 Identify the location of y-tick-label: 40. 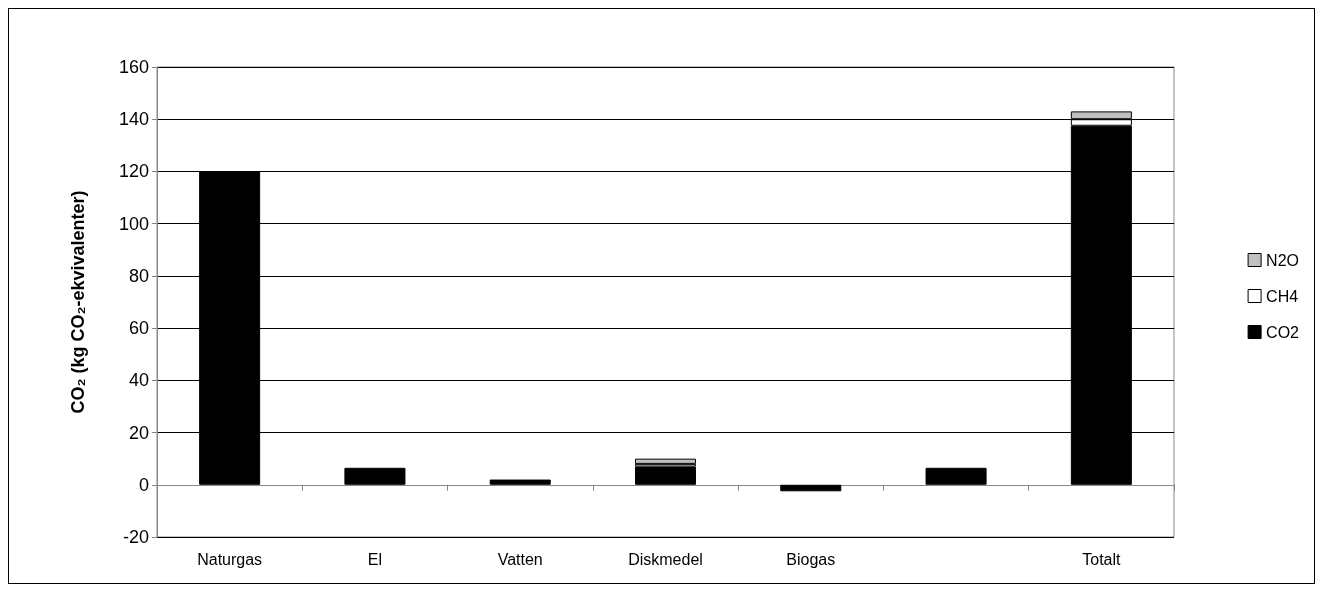
(138, 380).